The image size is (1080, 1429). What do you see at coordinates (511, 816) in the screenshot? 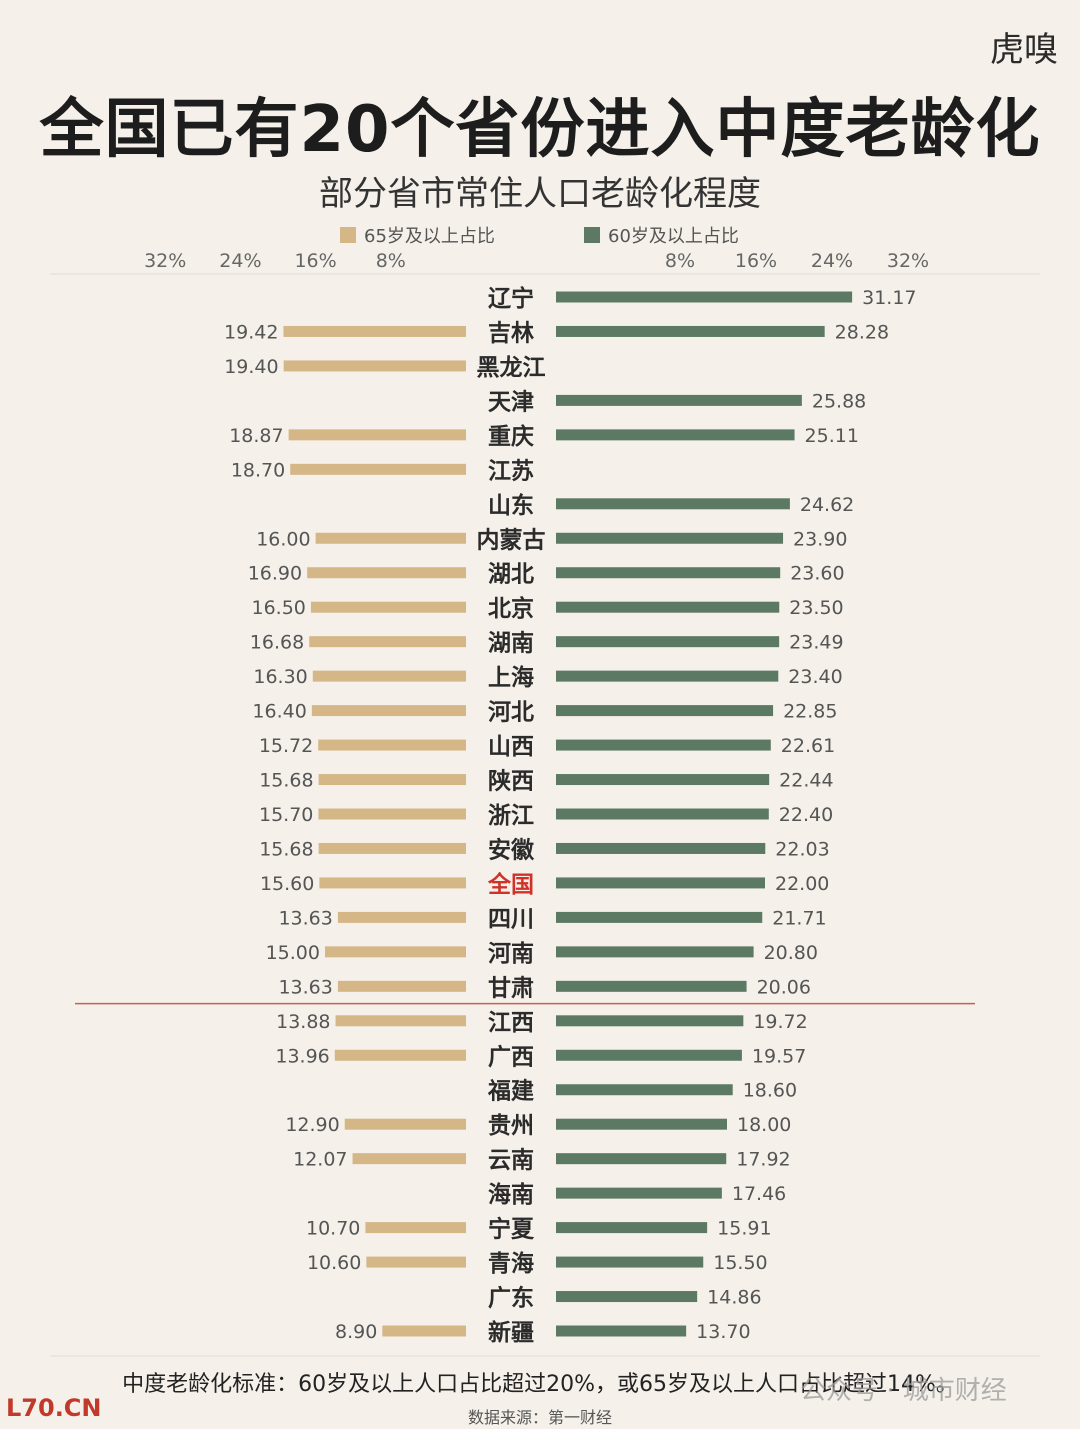
I see `category-label: 浙江` at bounding box center [511, 816].